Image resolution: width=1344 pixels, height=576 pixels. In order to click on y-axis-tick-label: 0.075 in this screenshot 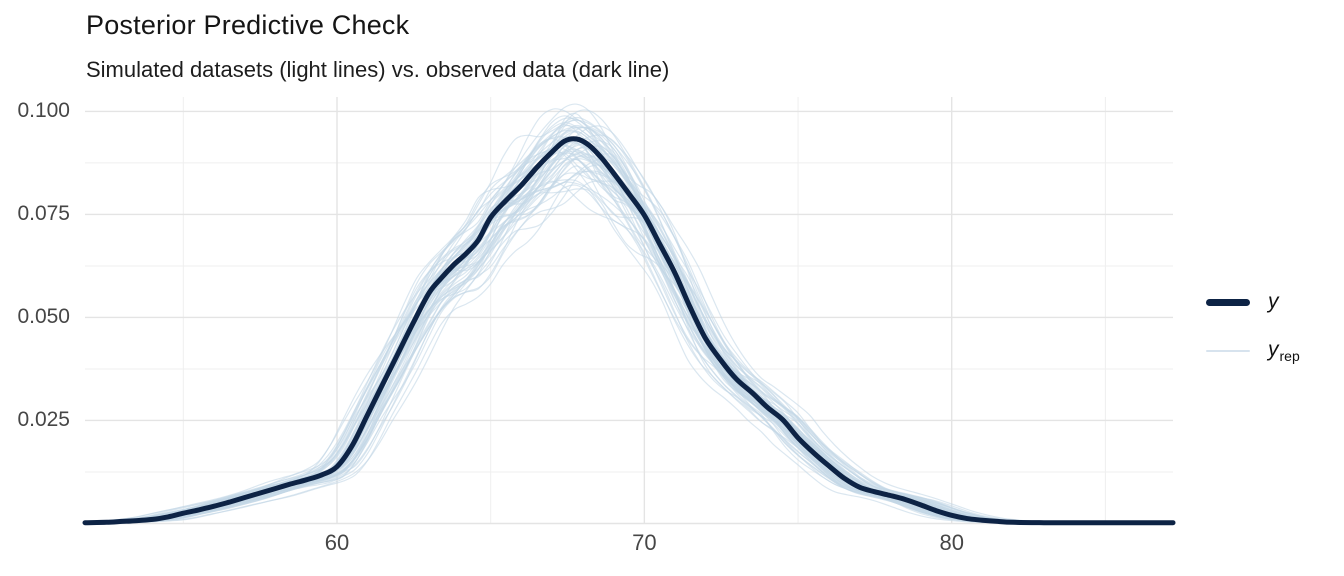, I will do `click(43, 214)`.